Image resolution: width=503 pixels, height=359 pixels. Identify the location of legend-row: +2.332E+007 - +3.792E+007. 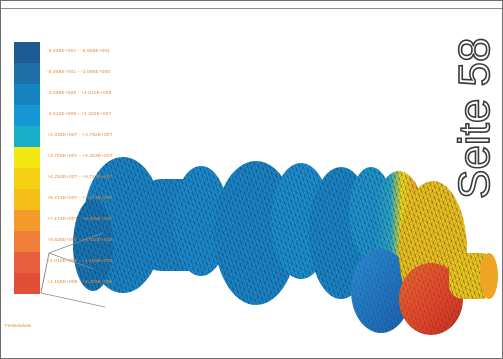
(79, 136).